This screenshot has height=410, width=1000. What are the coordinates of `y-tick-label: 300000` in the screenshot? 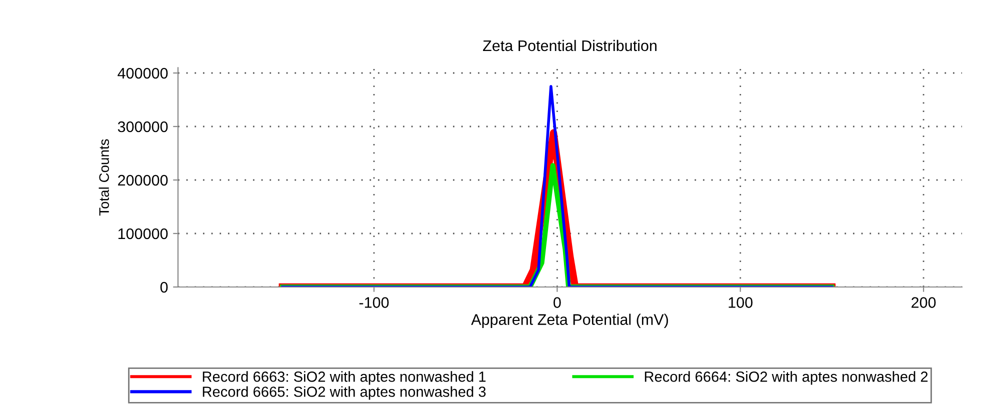 It's located at (143, 126).